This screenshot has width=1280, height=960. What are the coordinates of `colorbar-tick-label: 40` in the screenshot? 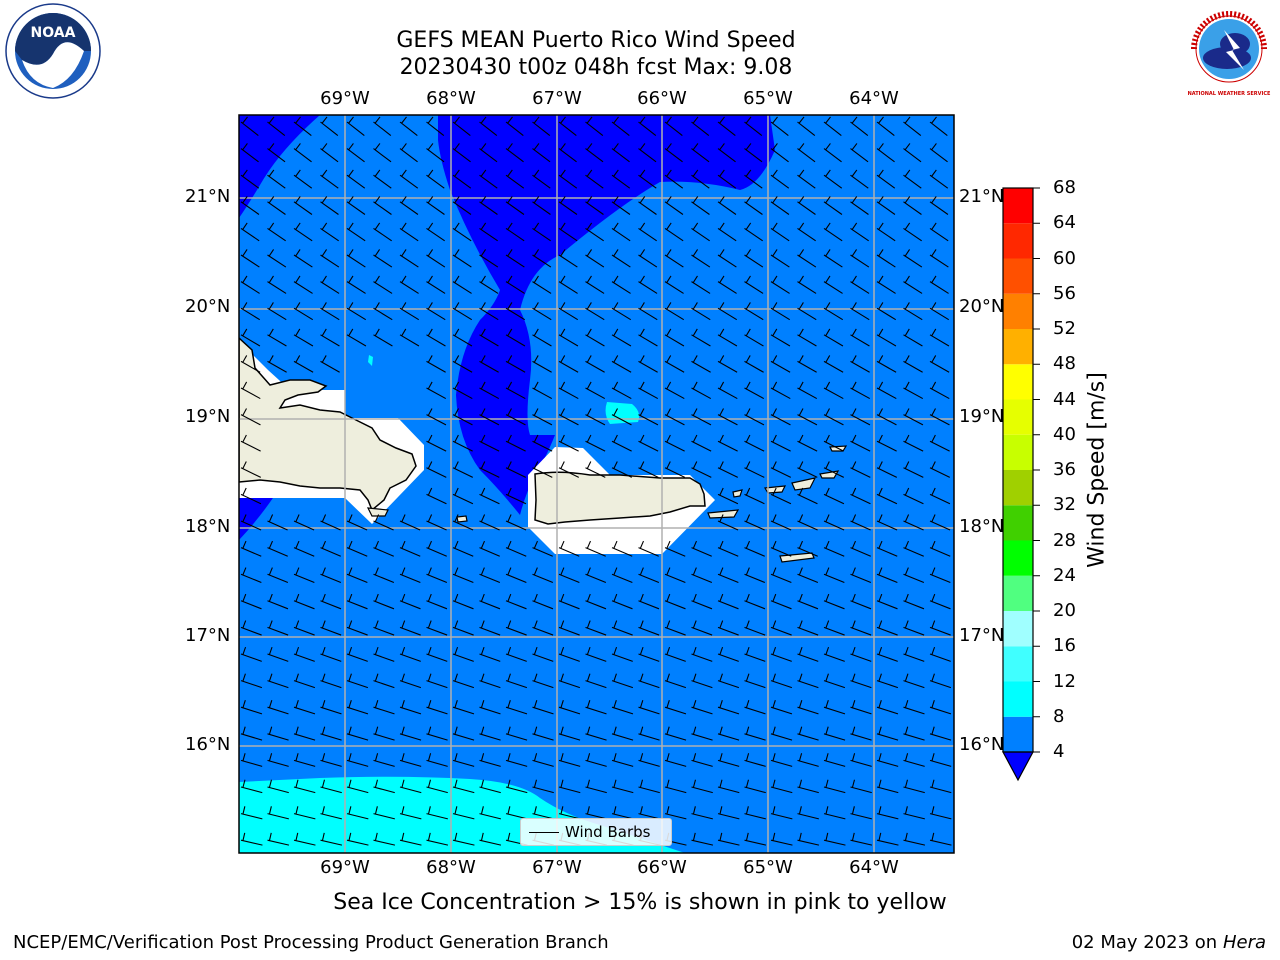 It's located at (1064, 434).